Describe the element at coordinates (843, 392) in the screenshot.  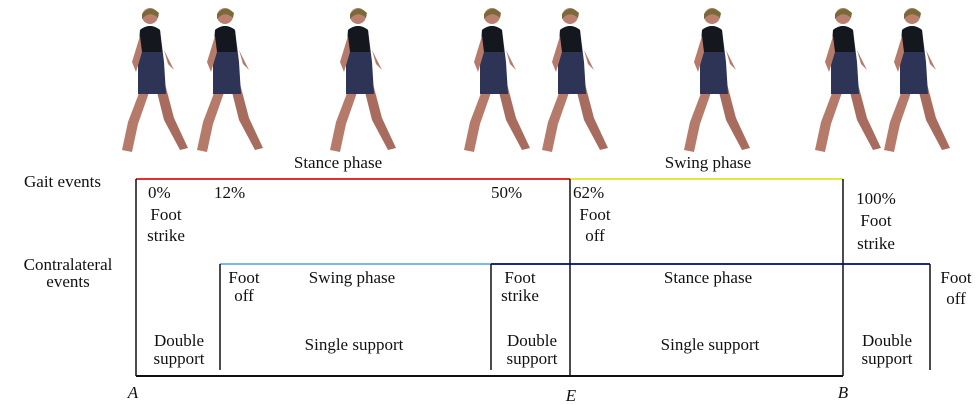
I see `axis-label: B` at that location.